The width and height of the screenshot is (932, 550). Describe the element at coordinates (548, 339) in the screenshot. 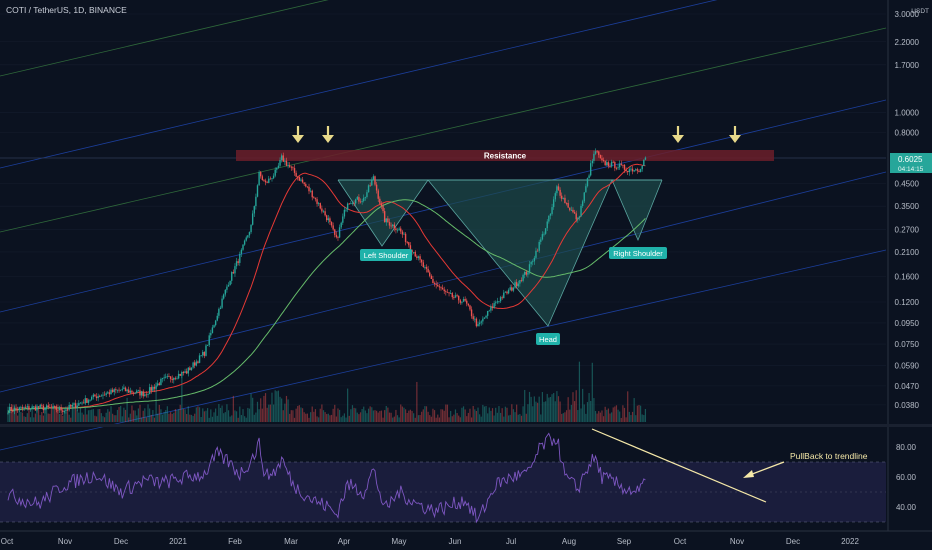

I see `head-label-text: Head` at that location.